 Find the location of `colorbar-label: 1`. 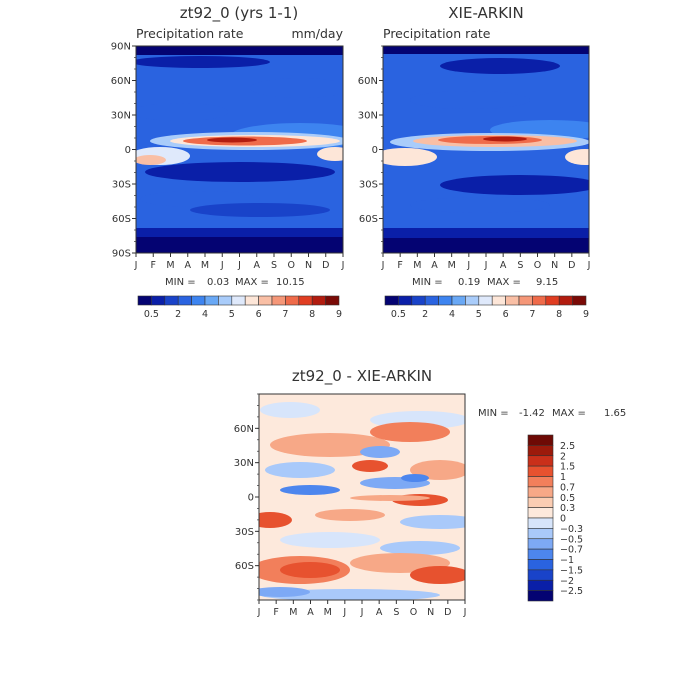

colorbar-label: 1 is located at coordinates (563, 477).